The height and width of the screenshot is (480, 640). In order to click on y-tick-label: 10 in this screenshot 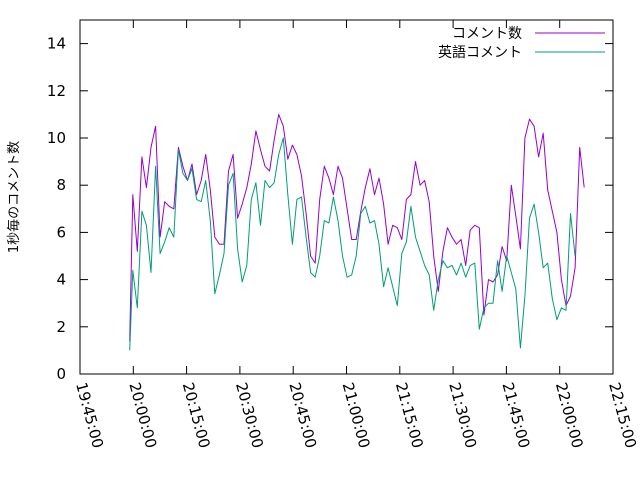, I will do `click(56, 138)`.